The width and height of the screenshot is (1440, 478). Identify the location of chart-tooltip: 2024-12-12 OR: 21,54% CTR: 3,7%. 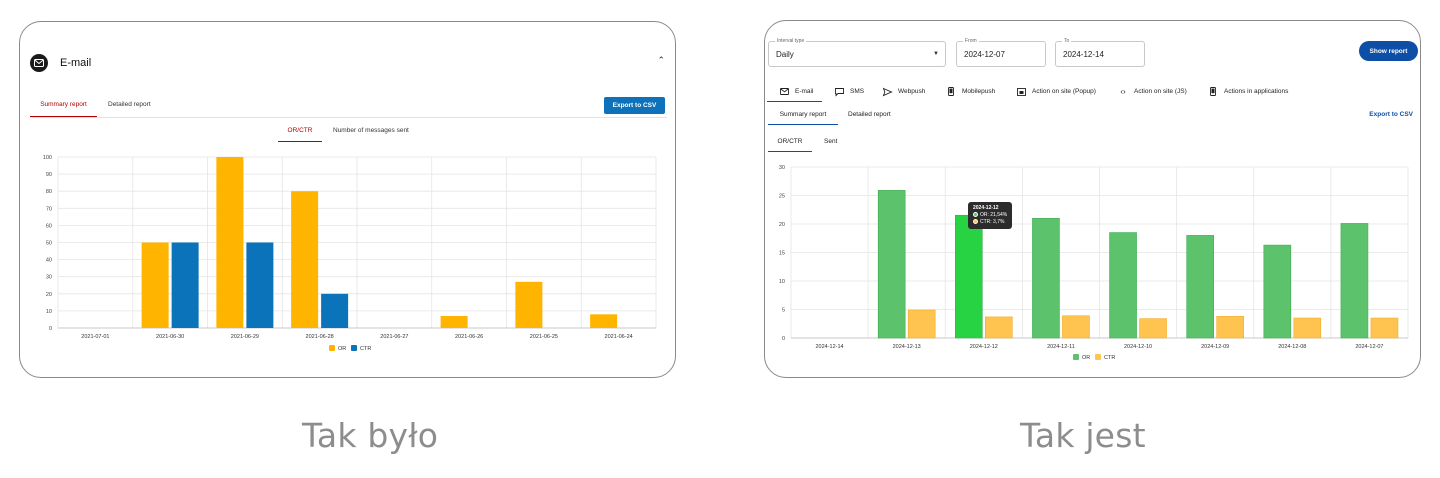
(990, 215).